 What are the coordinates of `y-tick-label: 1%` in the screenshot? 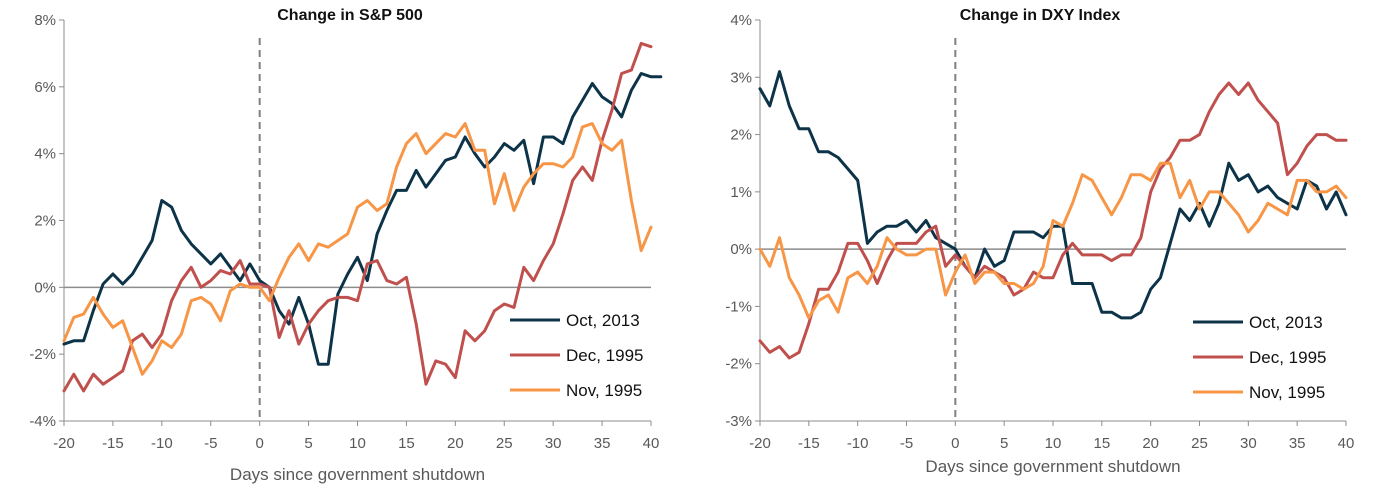 It's located at (741, 192).